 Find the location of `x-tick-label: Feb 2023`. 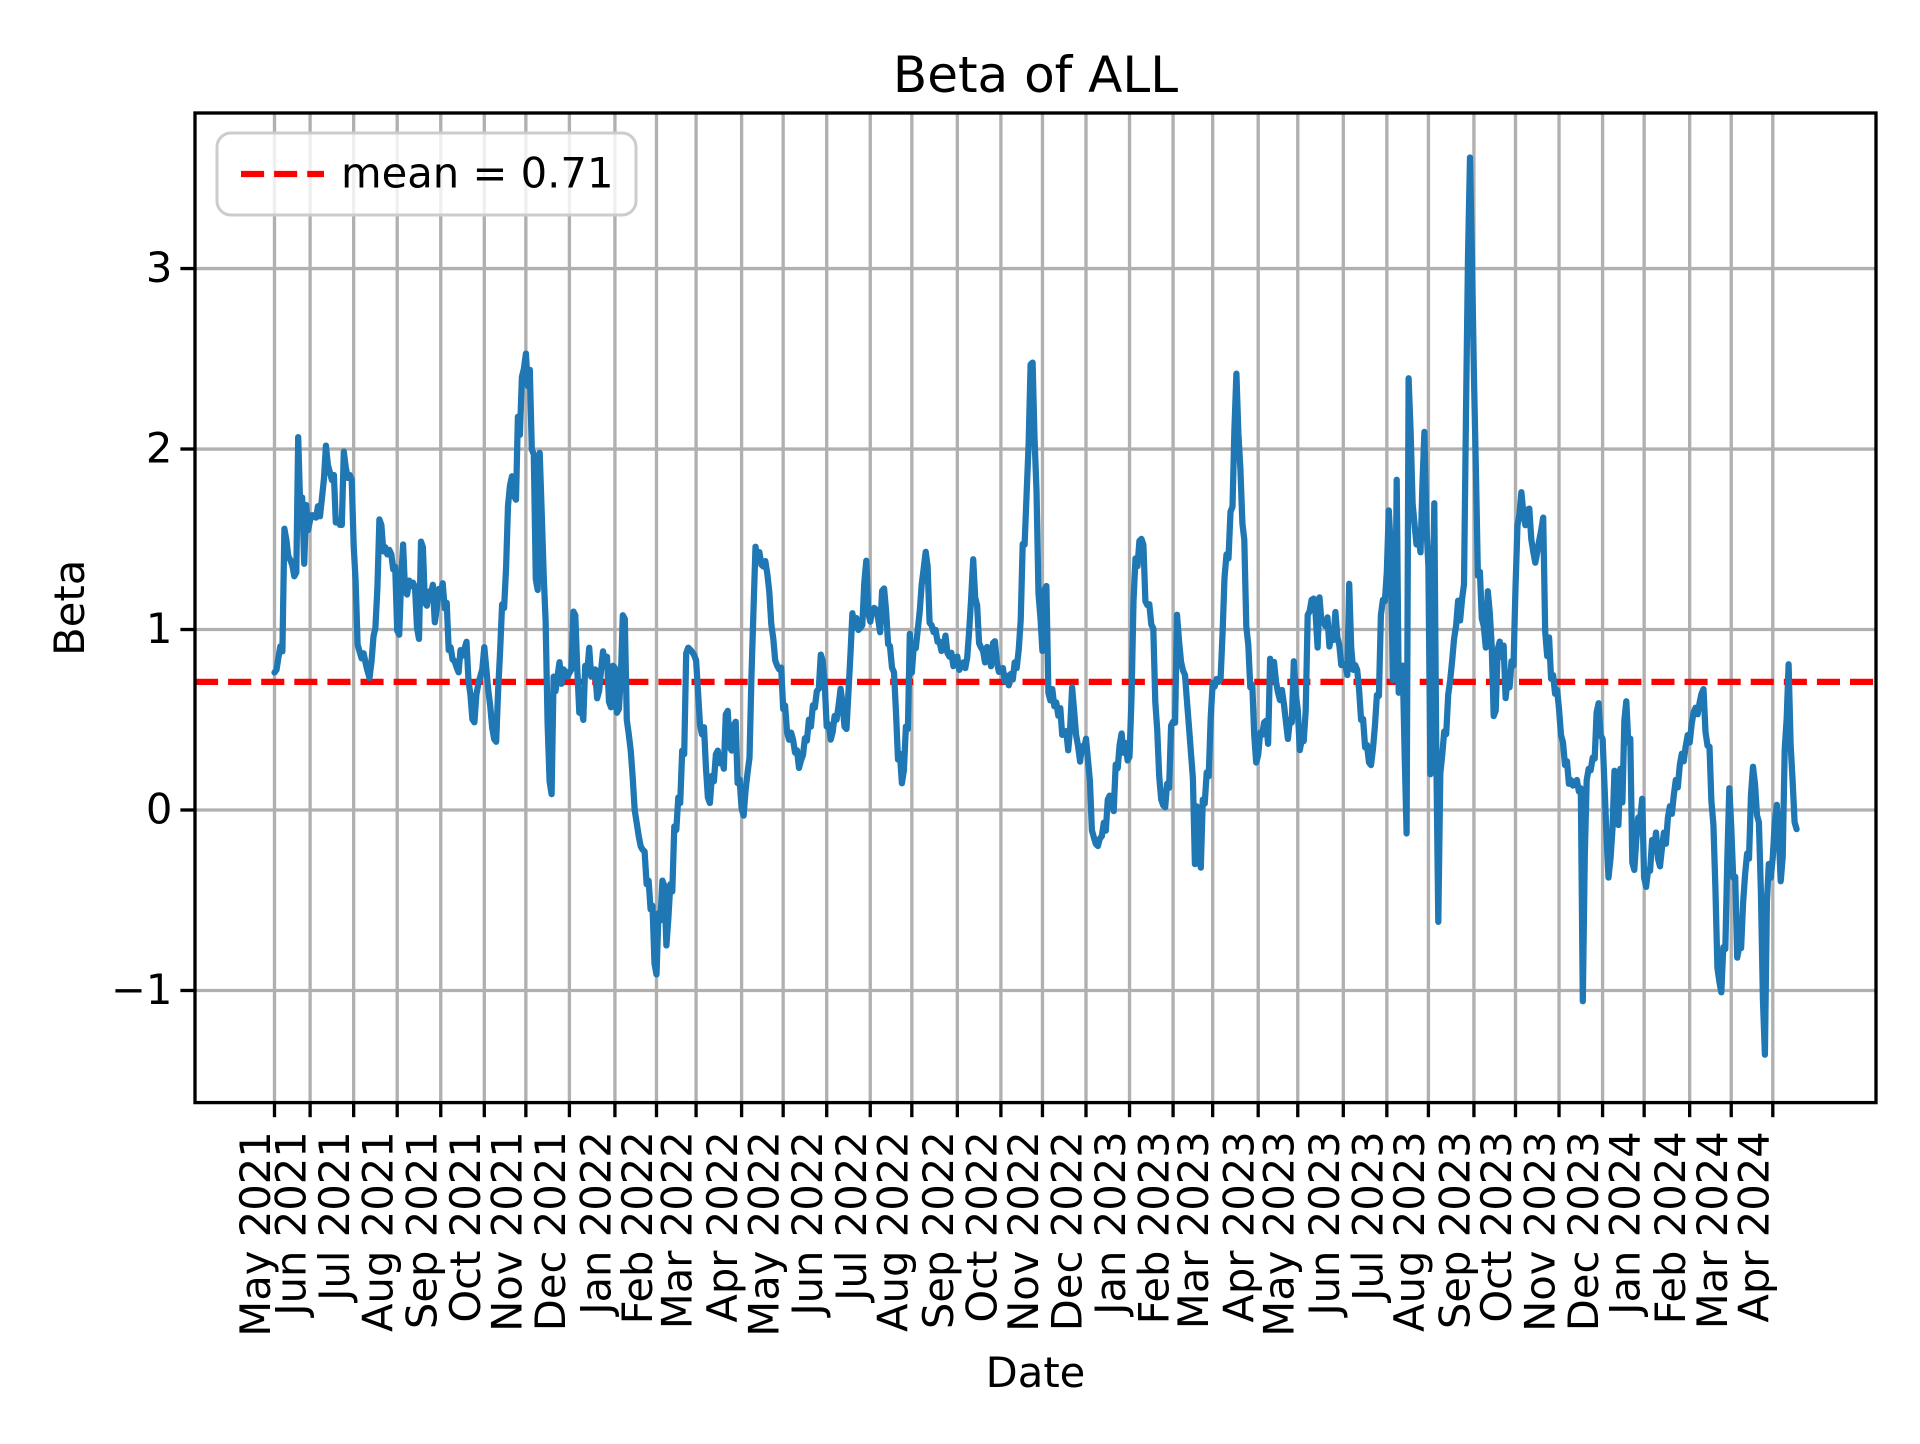

x-tick-label: Feb 2023 is located at coordinates (1154, 1227).